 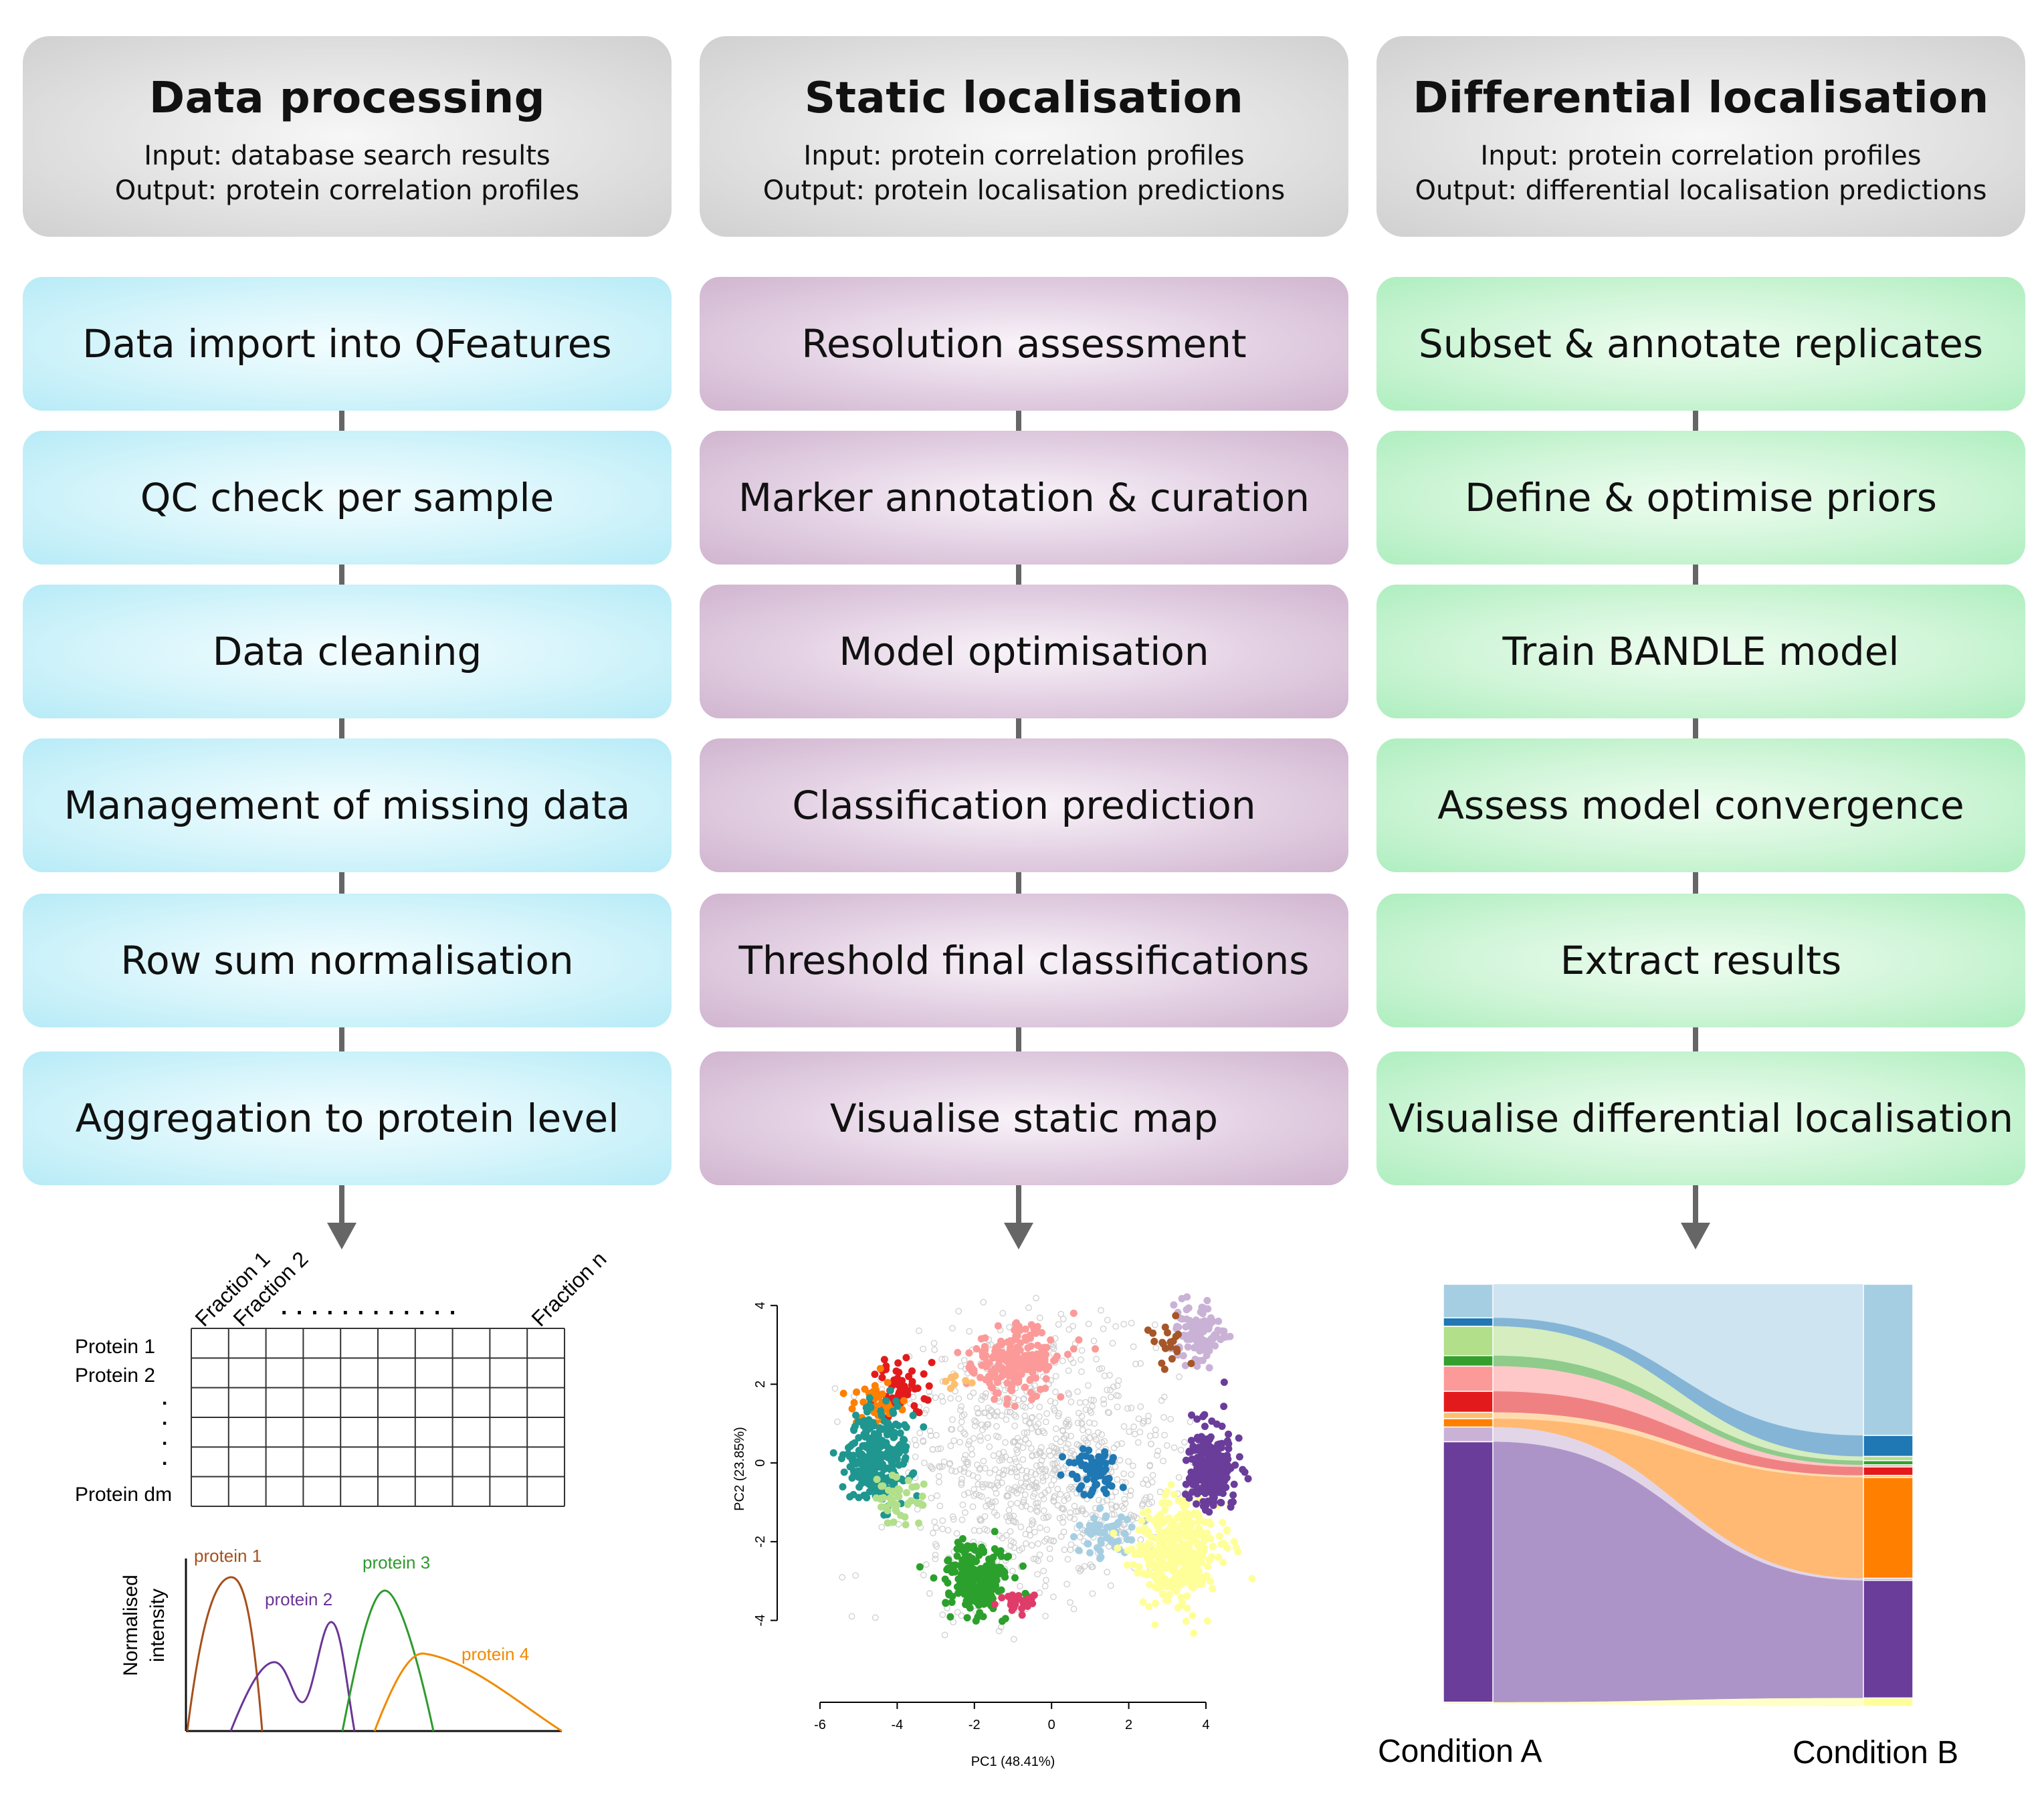 What do you see at coordinates (347, 960) in the screenshot?
I see `step-row-sum-normalisation: Row sum normalisation` at bounding box center [347, 960].